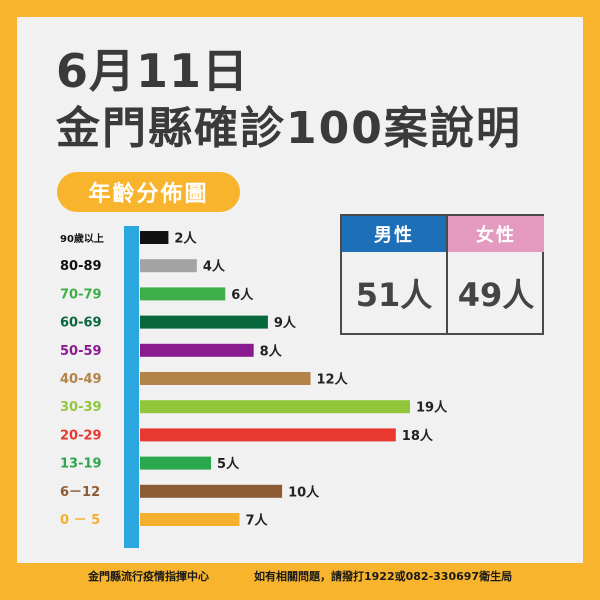  Describe the element at coordinates (304, 492) in the screenshot. I see `data-label: 10人` at that location.